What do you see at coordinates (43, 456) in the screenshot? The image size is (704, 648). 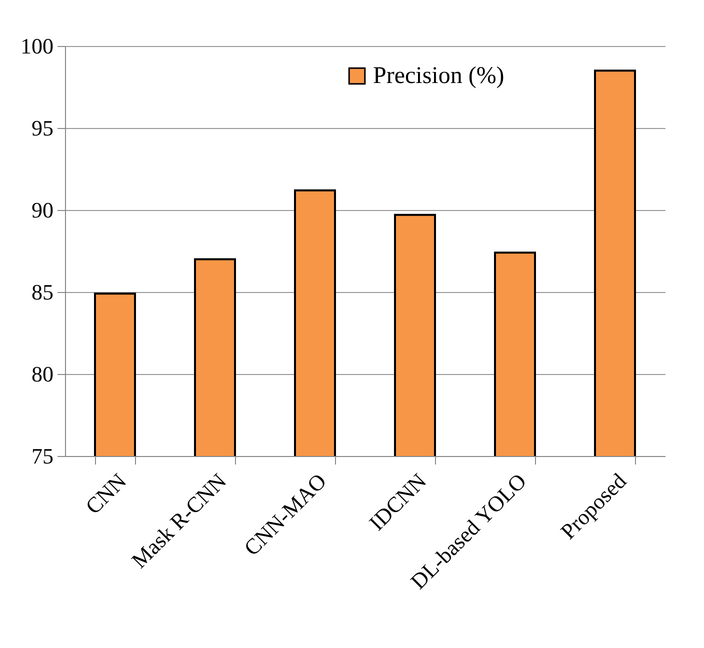 I see `y-tick-label: 75` at bounding box center [43, 456].